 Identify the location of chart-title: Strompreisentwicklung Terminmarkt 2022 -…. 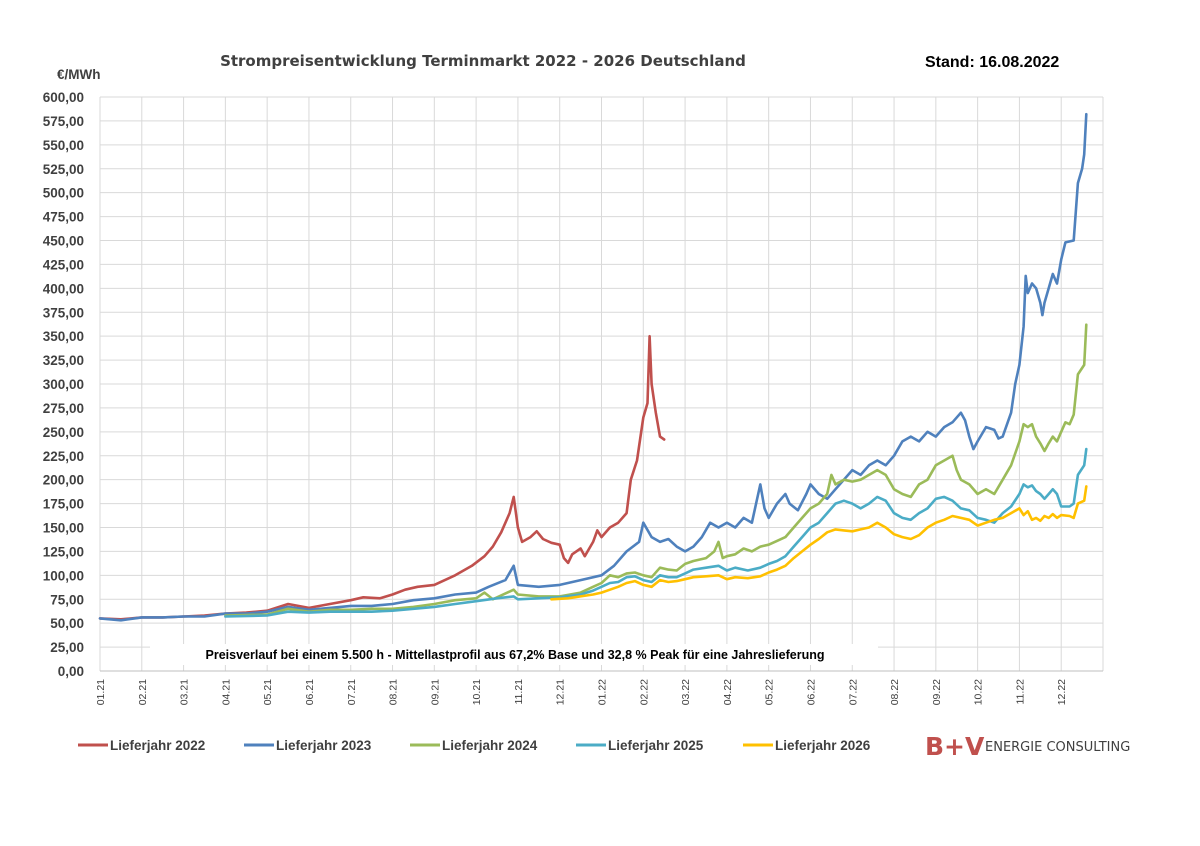
(483, 61).